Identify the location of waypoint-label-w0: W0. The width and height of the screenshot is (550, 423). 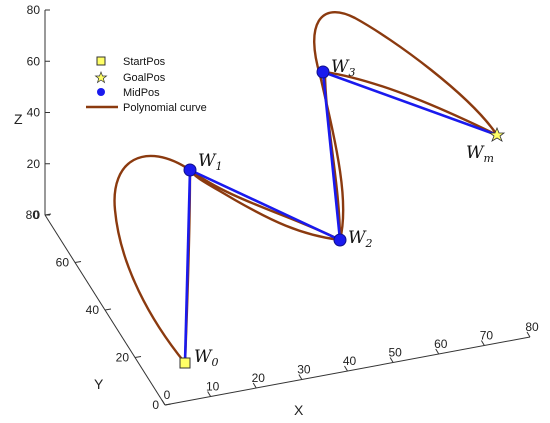
(206, 358).